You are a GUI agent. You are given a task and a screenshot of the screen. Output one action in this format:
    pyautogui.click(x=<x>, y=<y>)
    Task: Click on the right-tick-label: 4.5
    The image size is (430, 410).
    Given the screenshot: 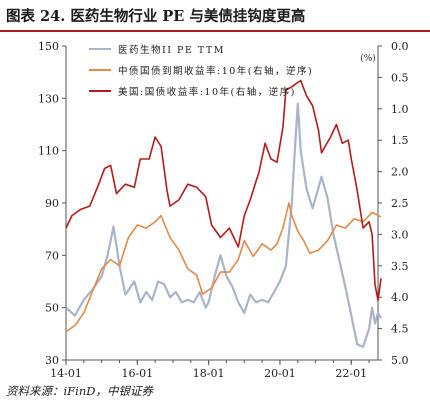 What is the action you would take?
    pyautogui.click(x=400, y=329)
    